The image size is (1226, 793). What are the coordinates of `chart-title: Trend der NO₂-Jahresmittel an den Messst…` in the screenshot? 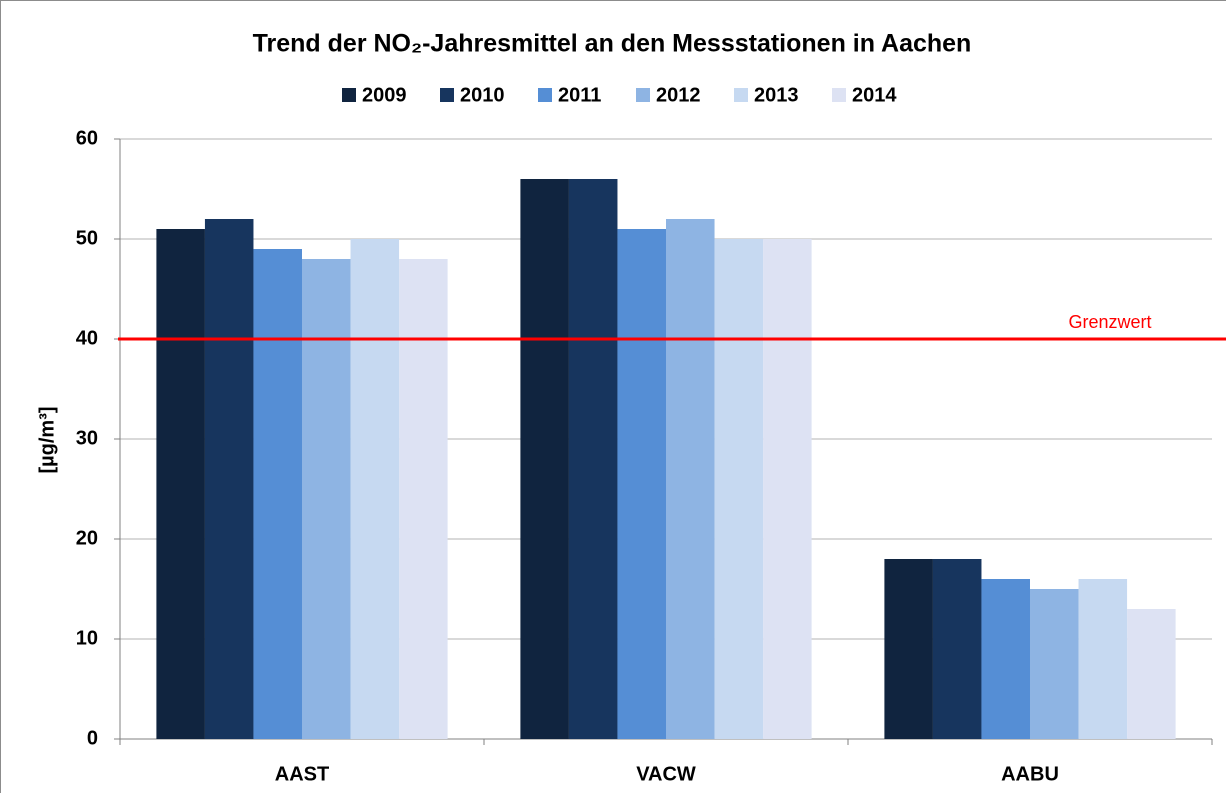 It's located at (612, 44).